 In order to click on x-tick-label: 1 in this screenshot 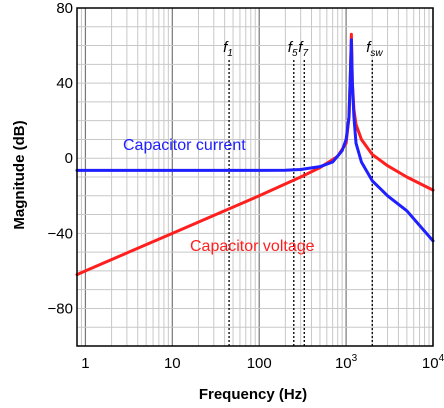, I will do `click(85, 363)`.